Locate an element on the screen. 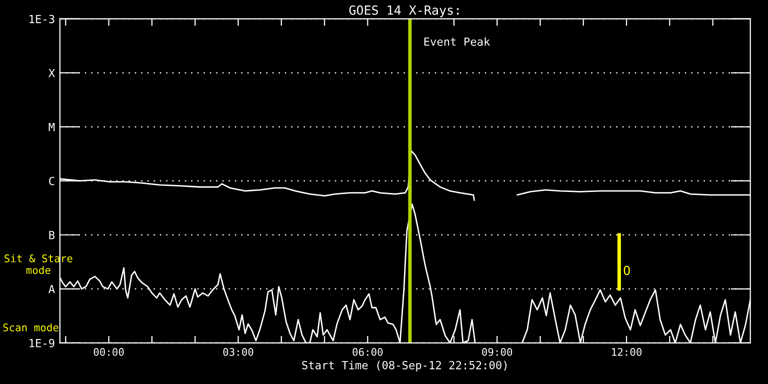 This screenshot has width=768, height=384. ref-line-label: Event Peak is located at coordinates (457, 41).